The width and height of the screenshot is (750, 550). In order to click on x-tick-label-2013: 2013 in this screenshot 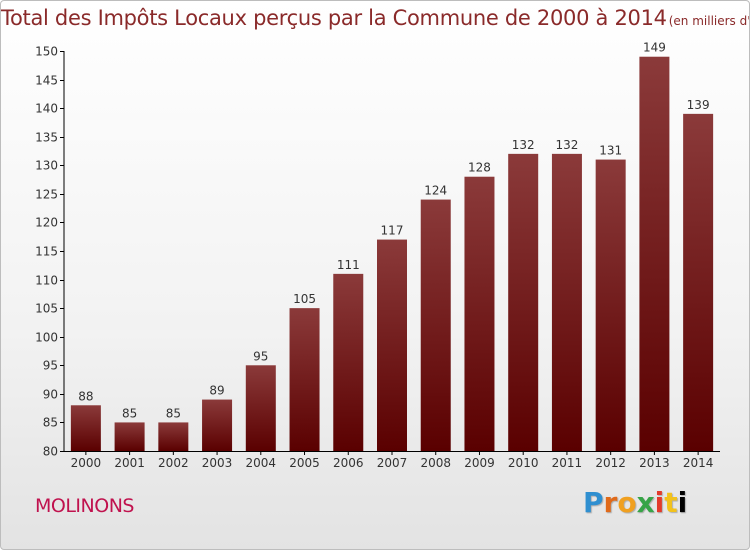, I will do `click(654, 463)`.